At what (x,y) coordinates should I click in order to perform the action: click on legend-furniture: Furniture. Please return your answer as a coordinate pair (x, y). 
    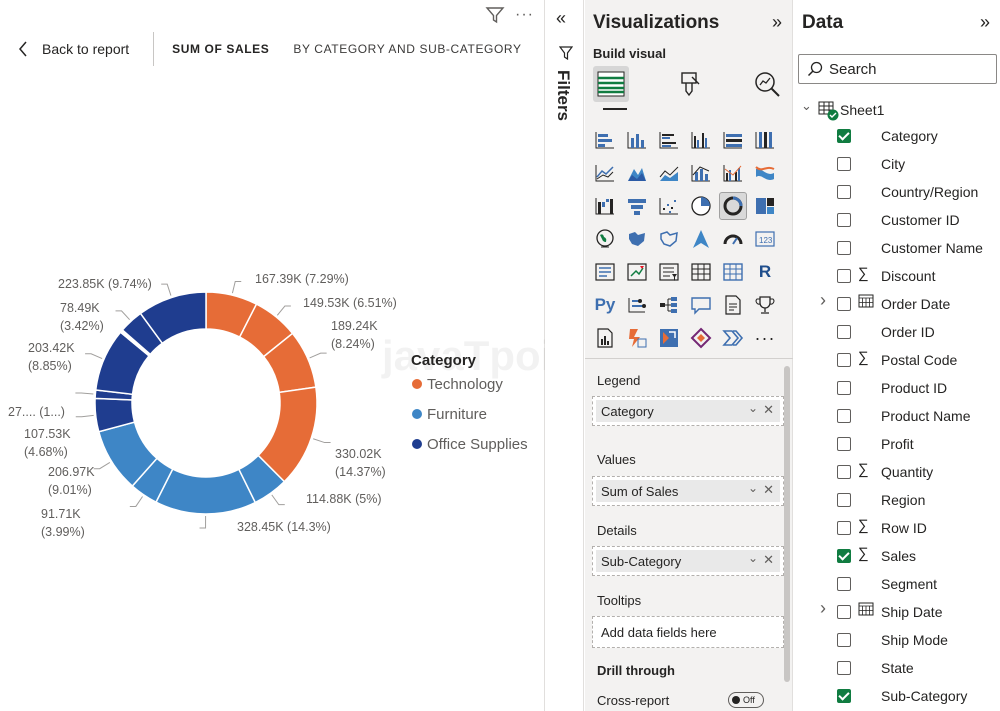
    Looking at the image, I should click on (457, 414).